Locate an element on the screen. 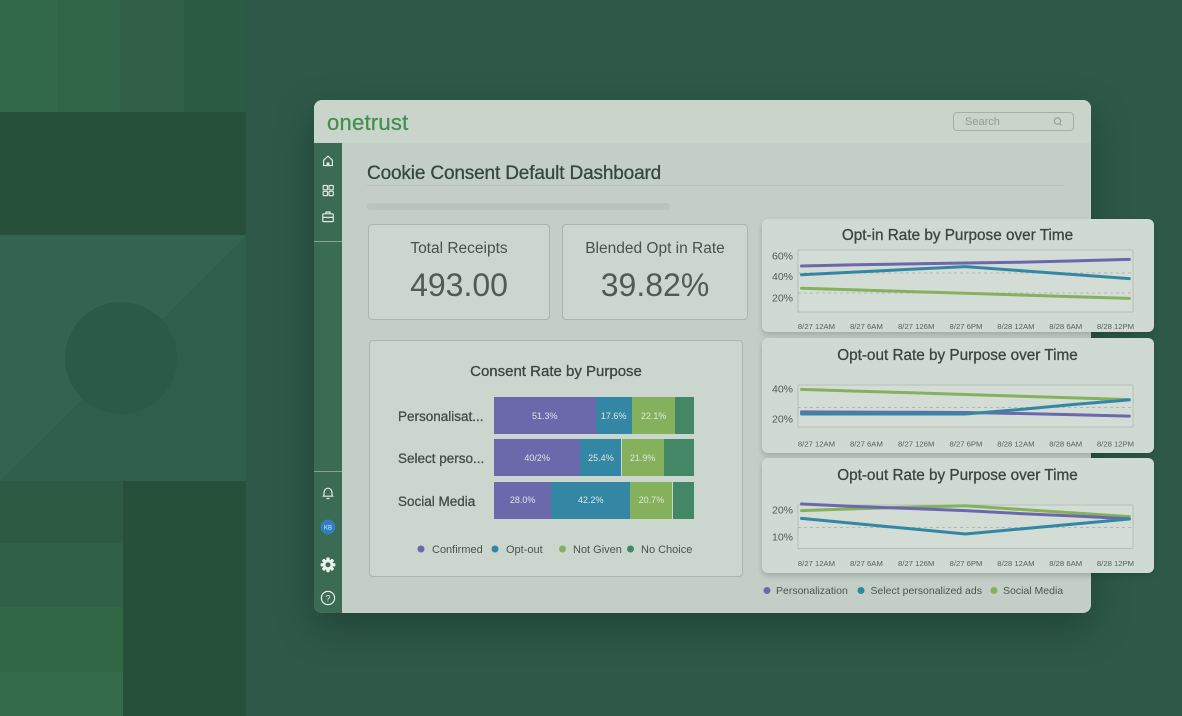  svg-text: No Choice is located at coordinates (666, 550).